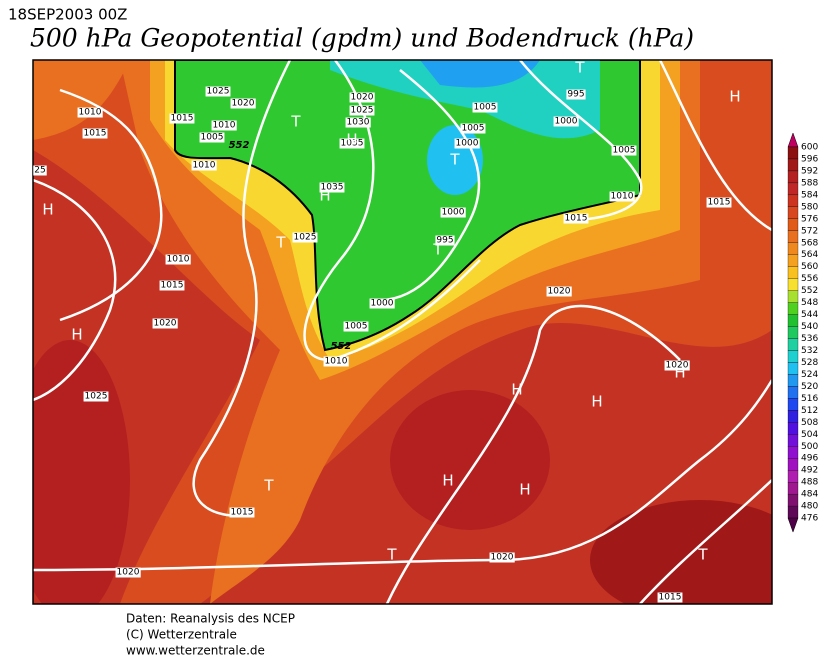 The height and width of the screenshot is (656, 822). Describe the element at coordinates (809, 495) in the screenshot. I see `colorbar-label: 484` at that location.